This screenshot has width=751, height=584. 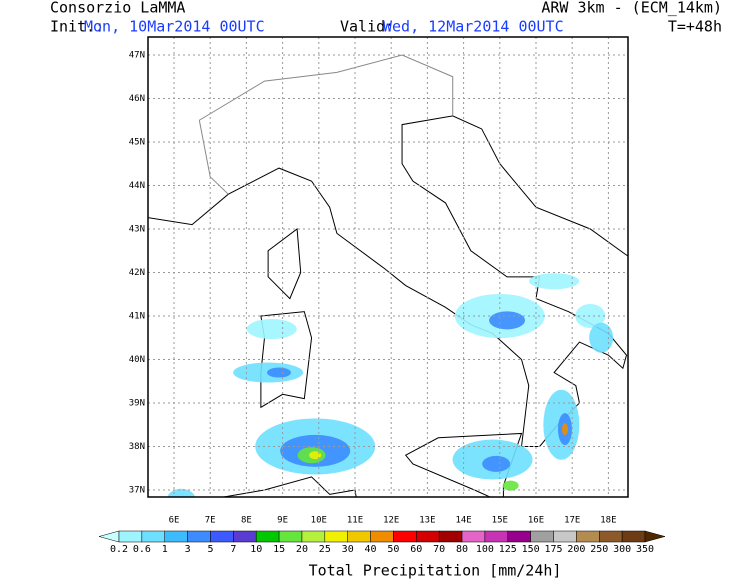 What do you see at coordinates (463, 521) in the screenshot?
I see `lon-tick-label: 14E` at bounding box center [463, 521].